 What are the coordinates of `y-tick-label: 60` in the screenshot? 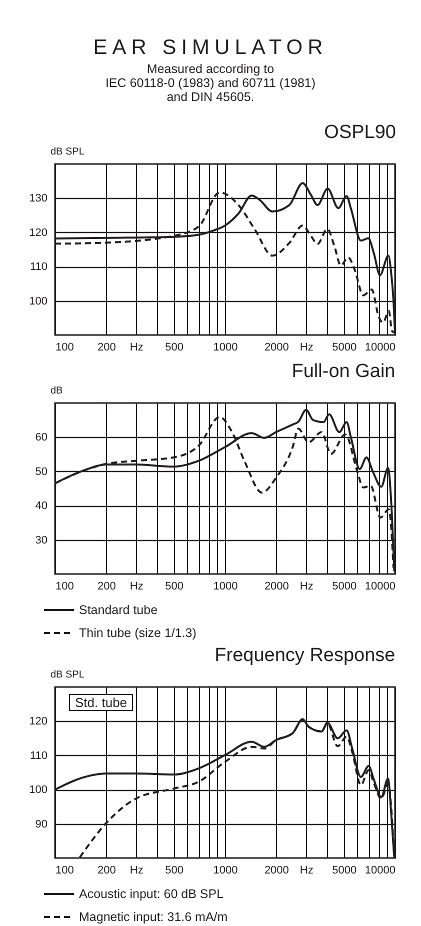 It's located at (41, 438).